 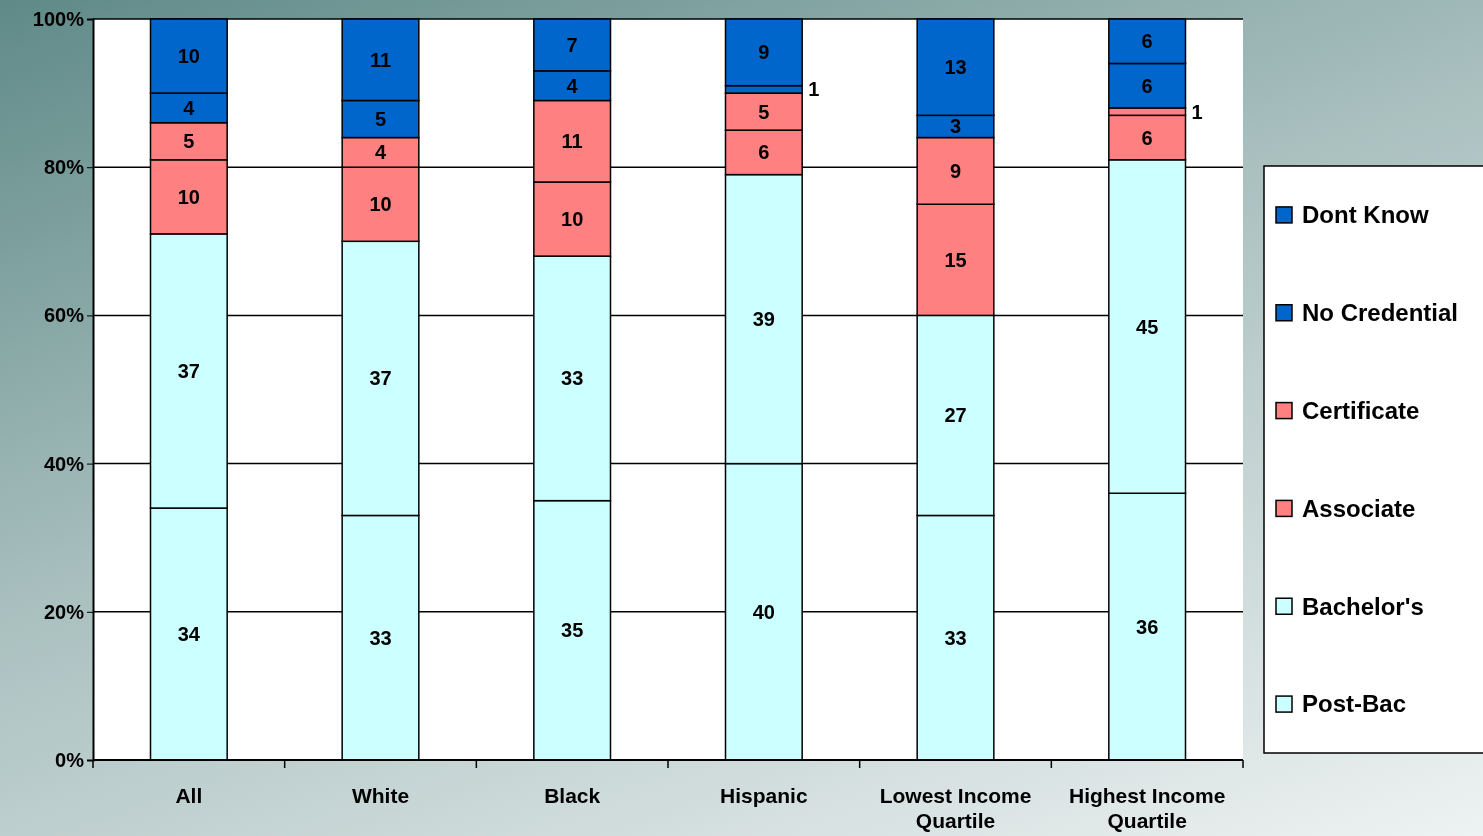 I want to click on data-label: 3, so click(x=955, y=126).